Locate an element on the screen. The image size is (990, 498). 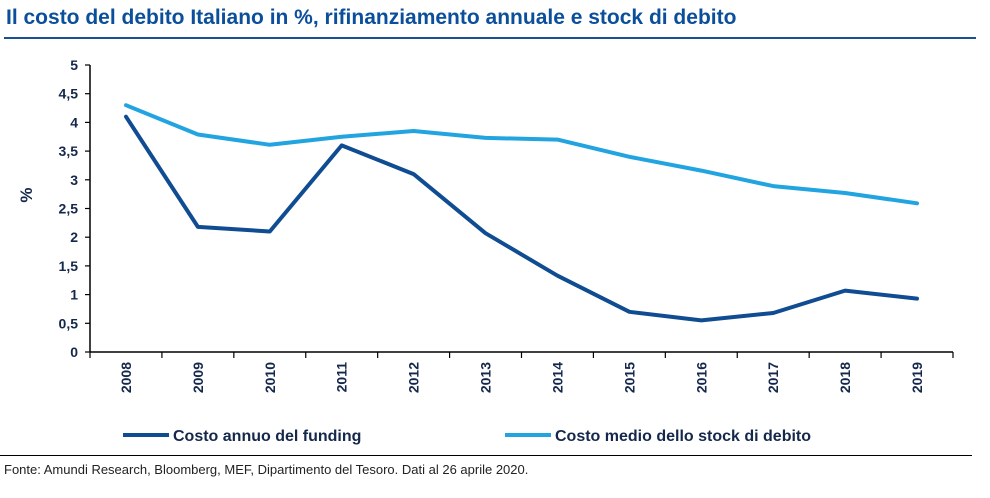
y-tick-label: 2,5 is located at coordinates (69, 209).